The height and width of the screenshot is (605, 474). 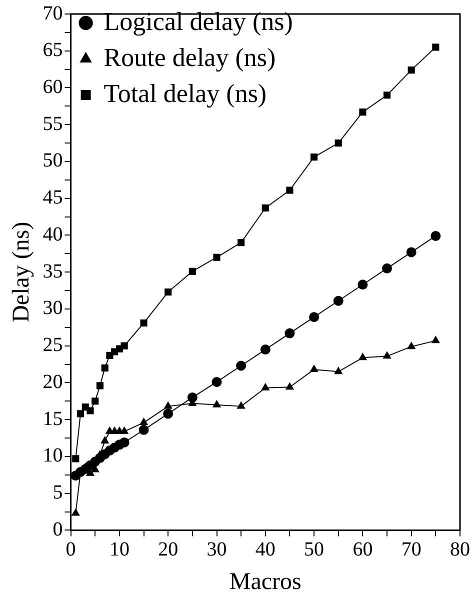 I want to click on y-tick-label: 45, so click(x=52, y=197).